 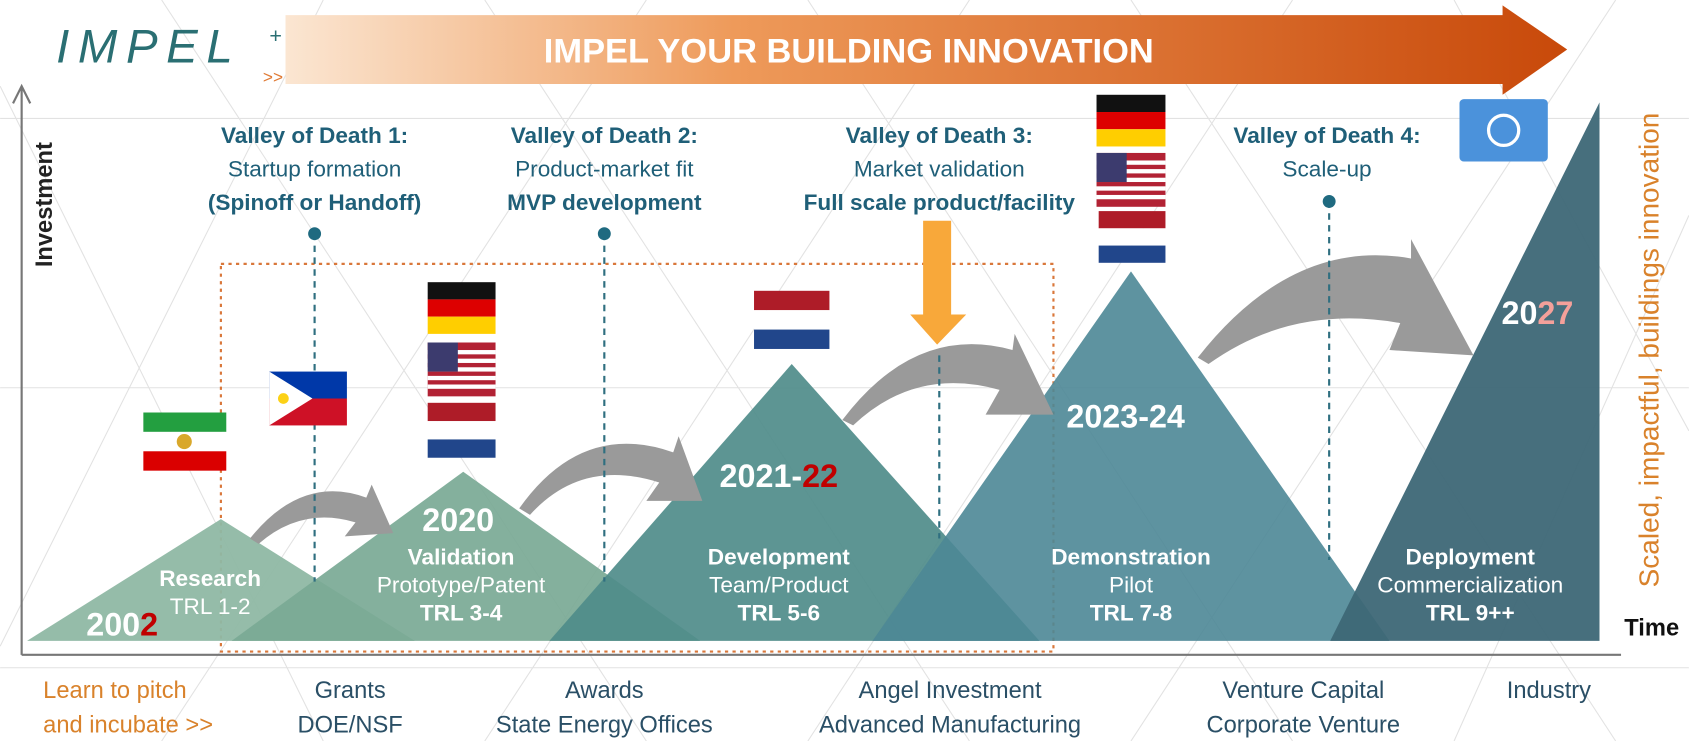 I want to click on valley-text: MVP development, so click(x=604, y=202).